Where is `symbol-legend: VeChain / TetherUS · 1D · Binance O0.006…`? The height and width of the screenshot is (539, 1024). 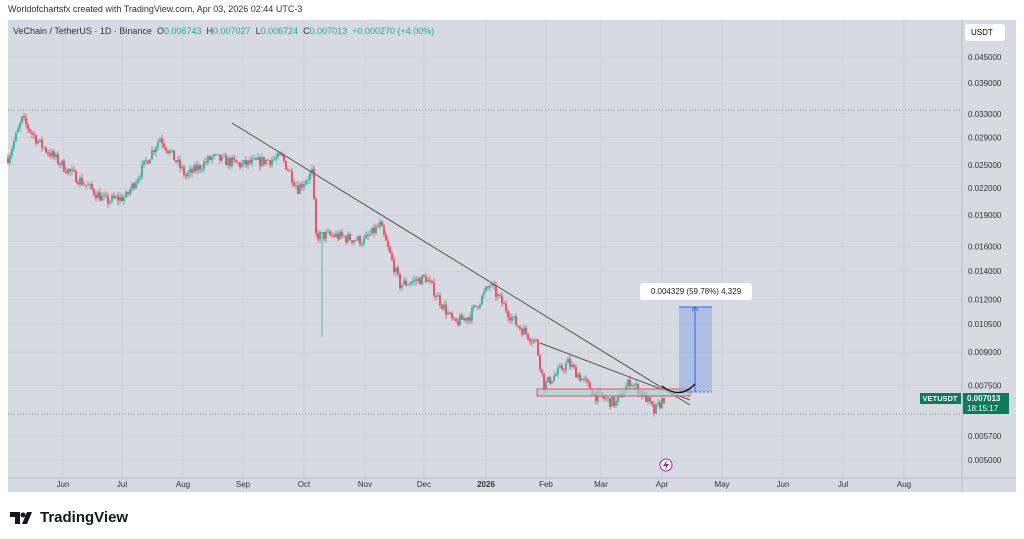 symbol-legend: VeChain / TetherUS · 1D · Binance O0.006… is located at coordinates (224, 31).